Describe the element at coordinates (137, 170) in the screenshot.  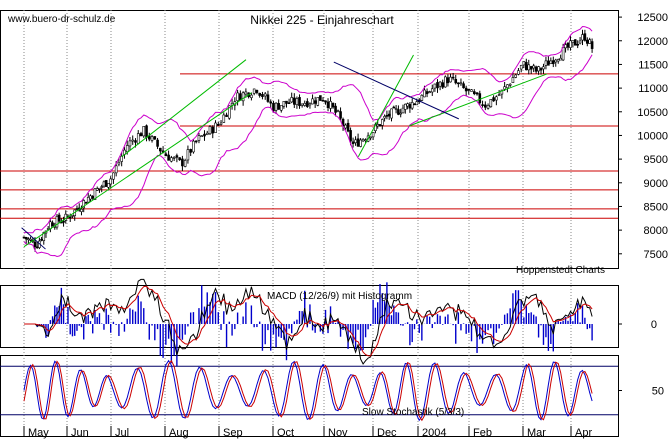
I see `uptrend-line` at that location.